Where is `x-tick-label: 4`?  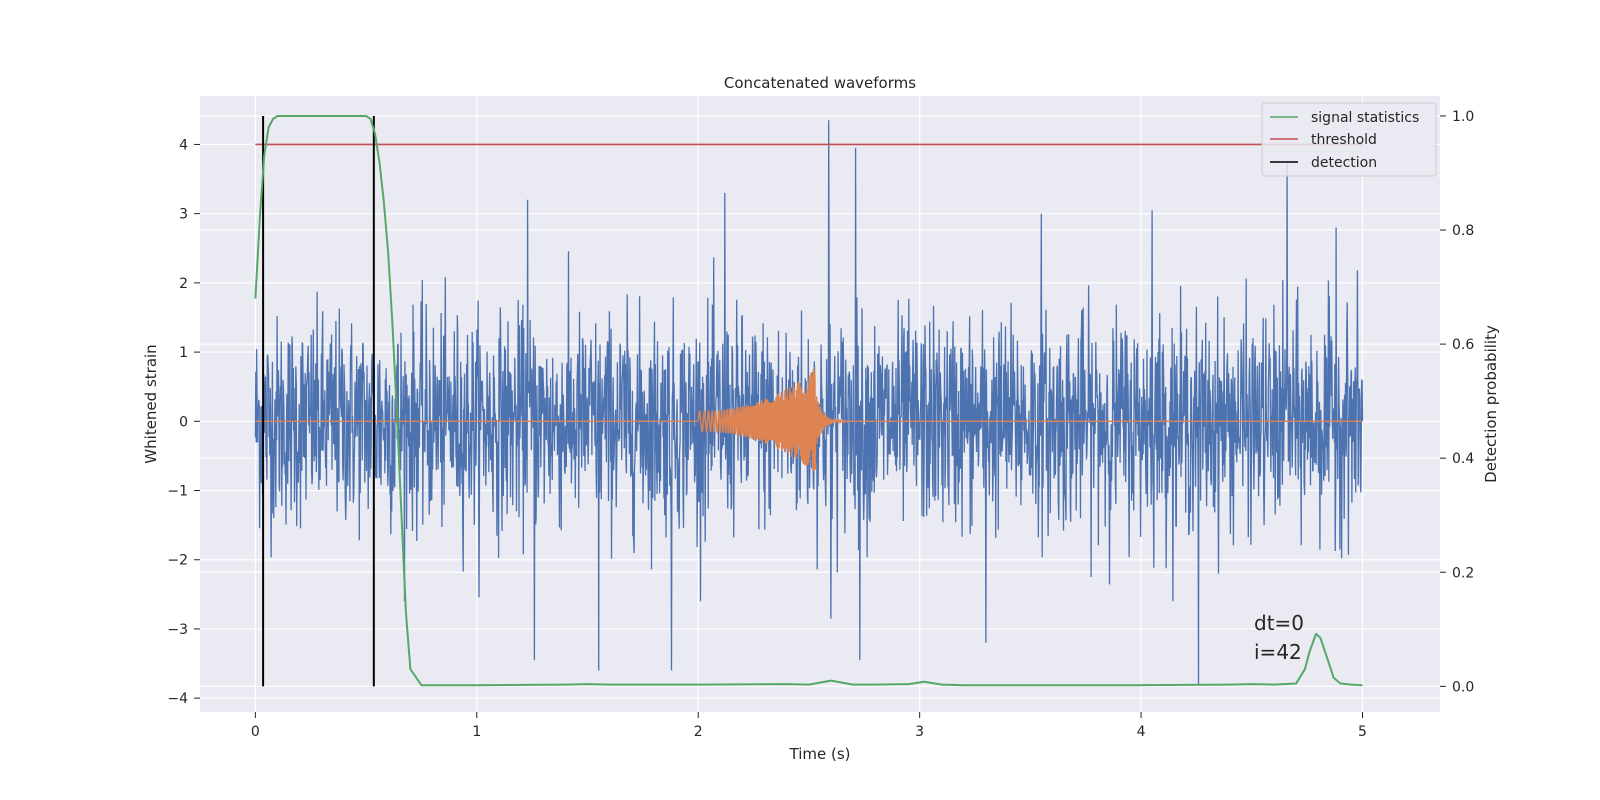 x-tick-label: 4 is located at coordinates (1141, 732).